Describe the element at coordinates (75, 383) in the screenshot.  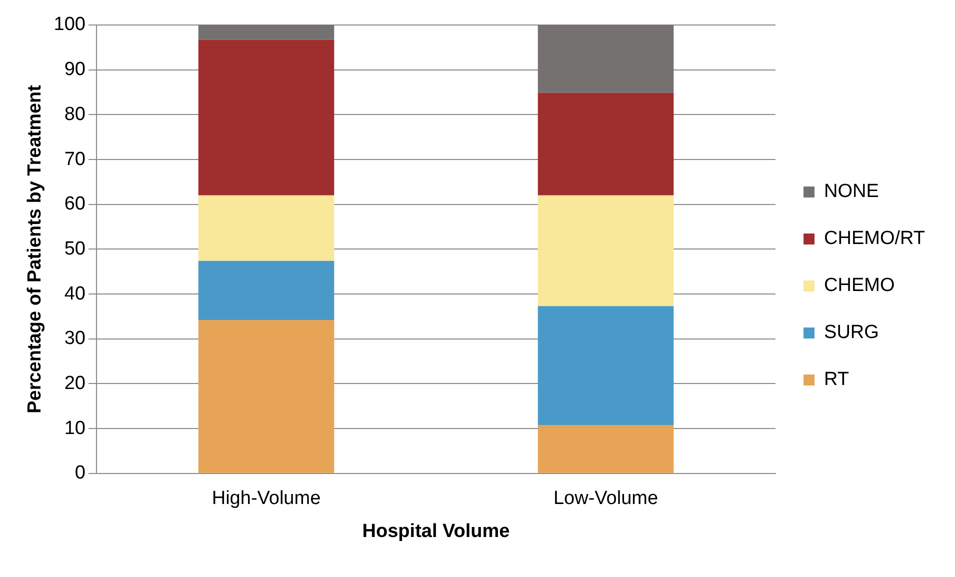
I see `y-tick-label: 20` at that location.